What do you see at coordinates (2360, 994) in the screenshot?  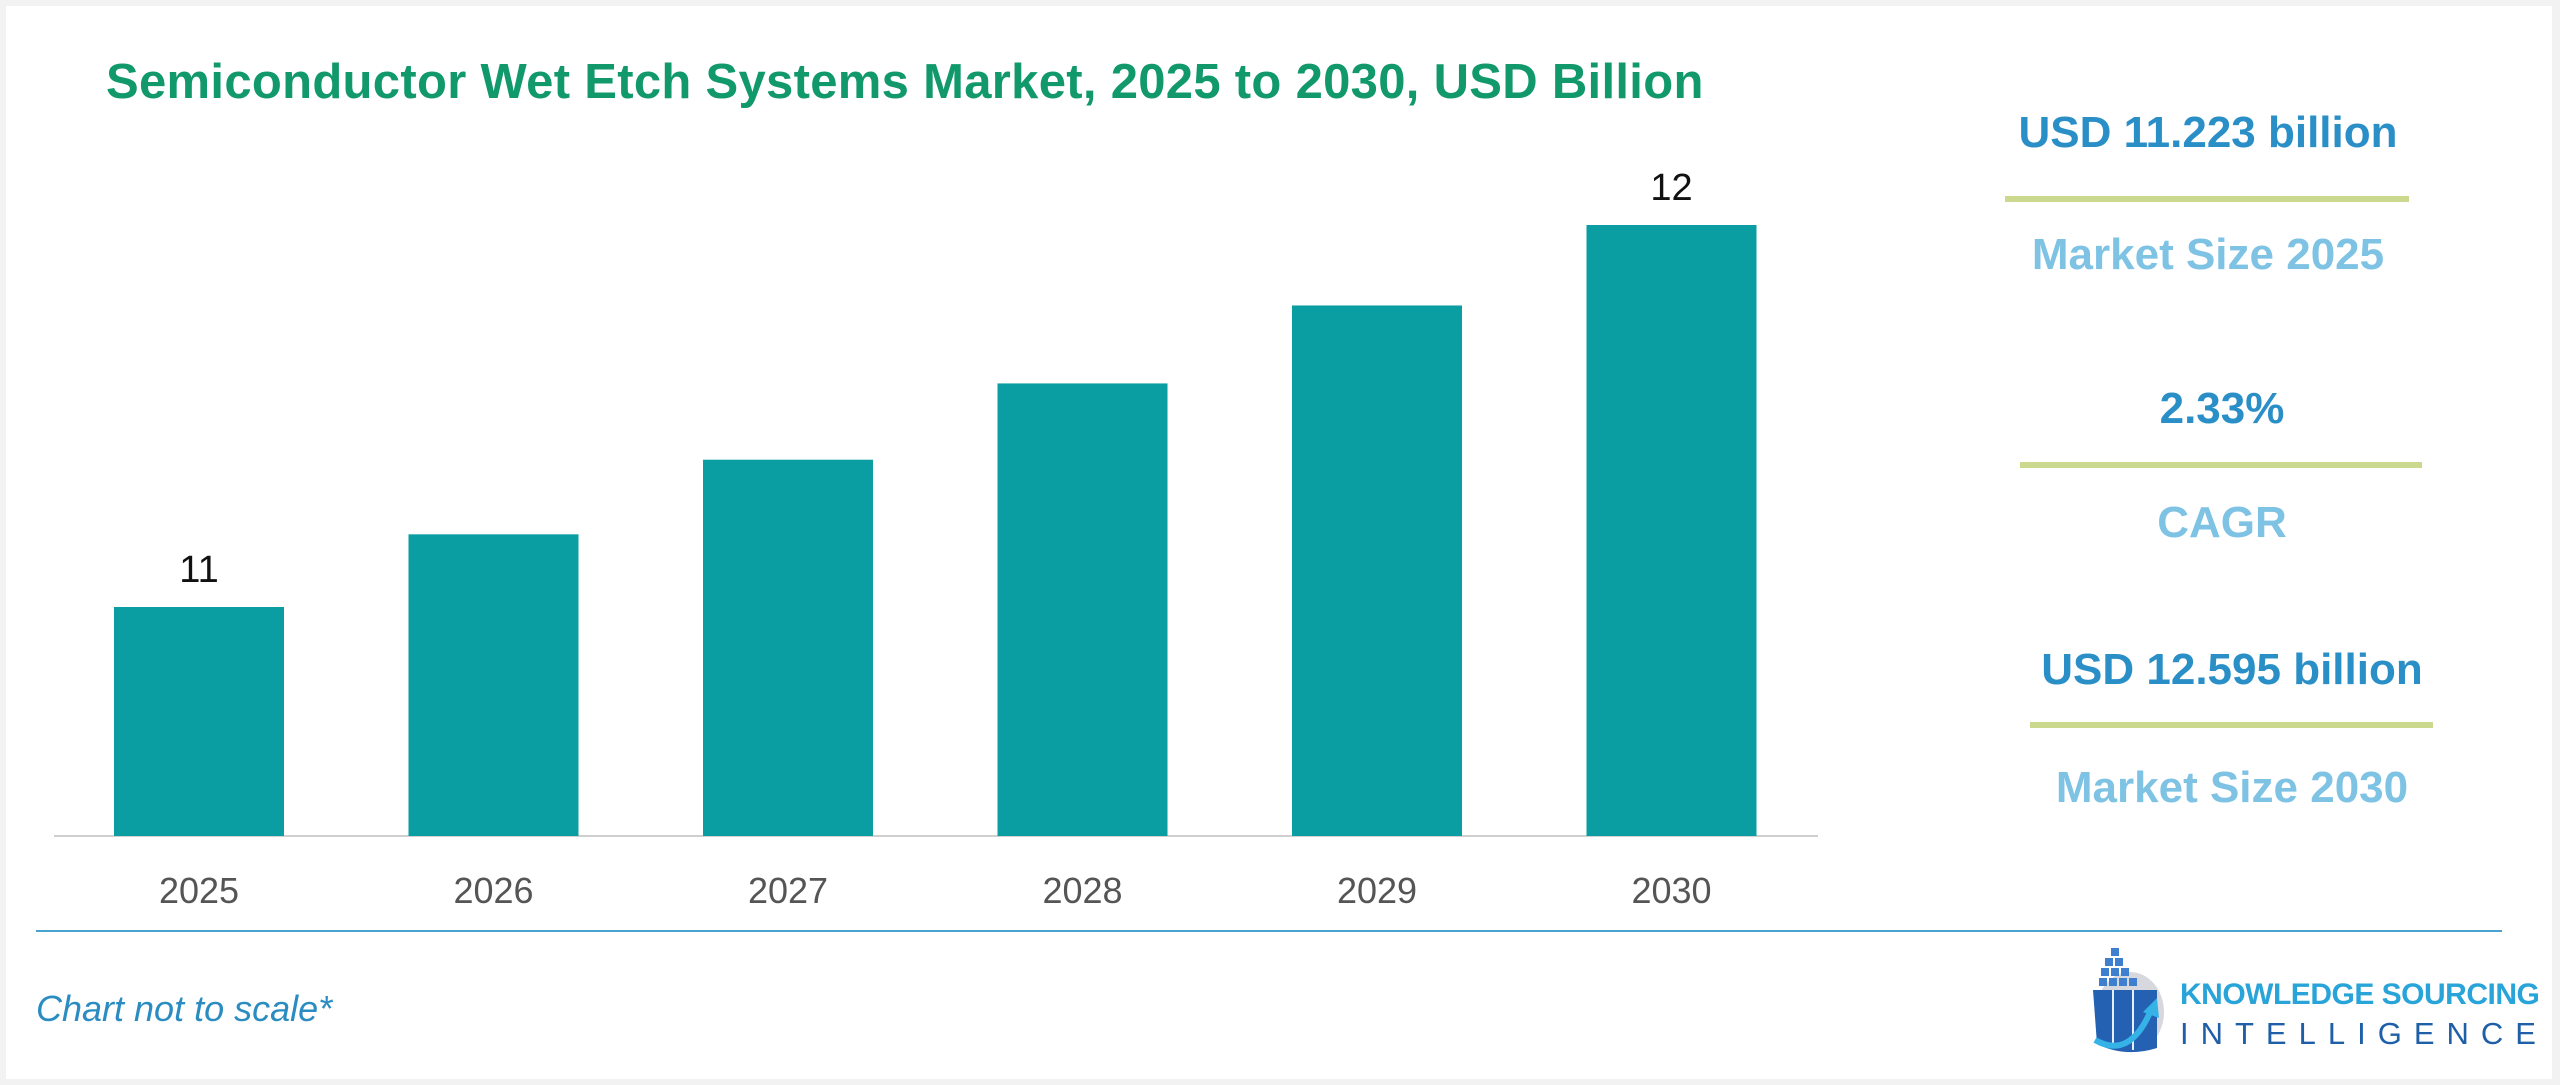 I see `logo-text-line1: KNOWLEDGE SOURCING` at bounding box center [2360, 994].